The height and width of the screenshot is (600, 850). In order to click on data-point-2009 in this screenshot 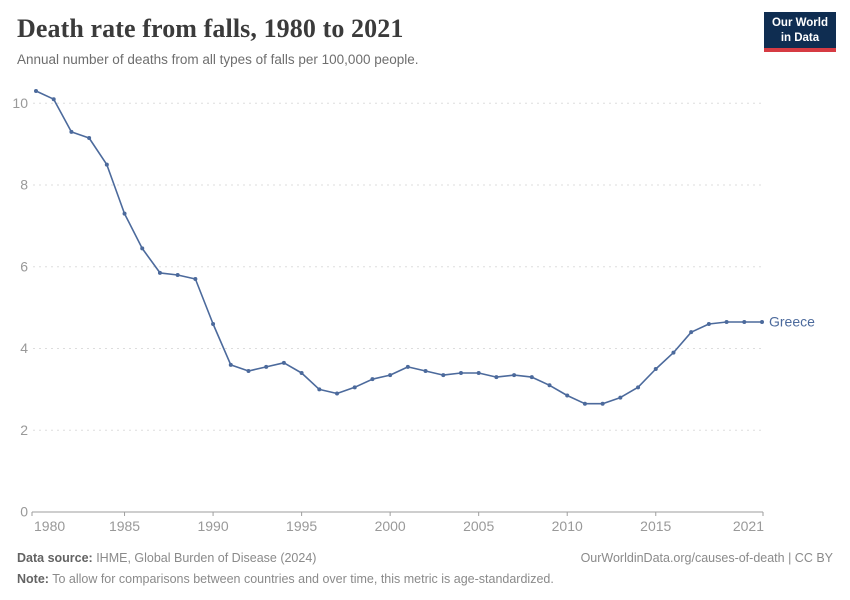, I will do `click(549, 385)`.